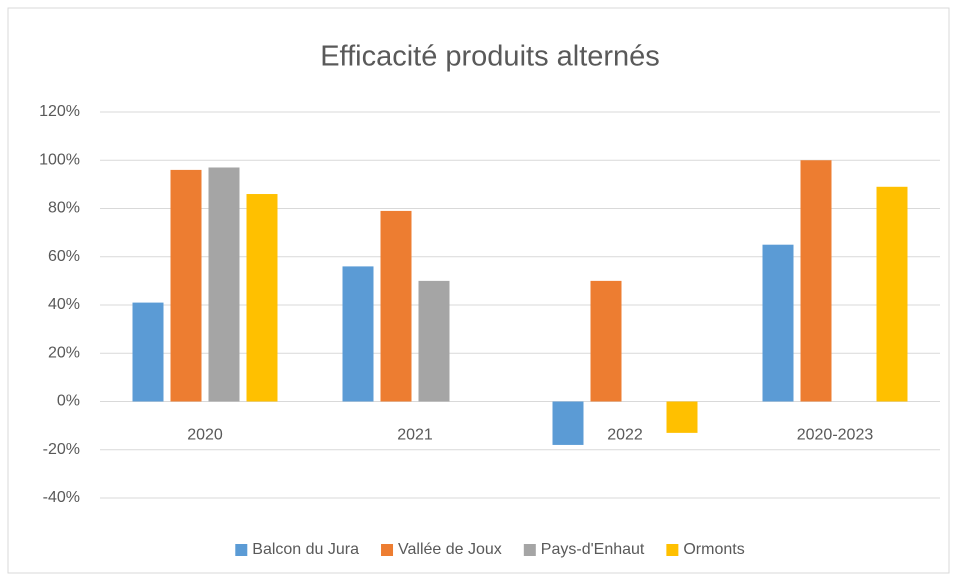 This screenshot has height=581, width=957. What do you see at coordinates (61, 497) in the screenshot?
I see `y-tick-label: -40%` at bounding box center [61, 497].